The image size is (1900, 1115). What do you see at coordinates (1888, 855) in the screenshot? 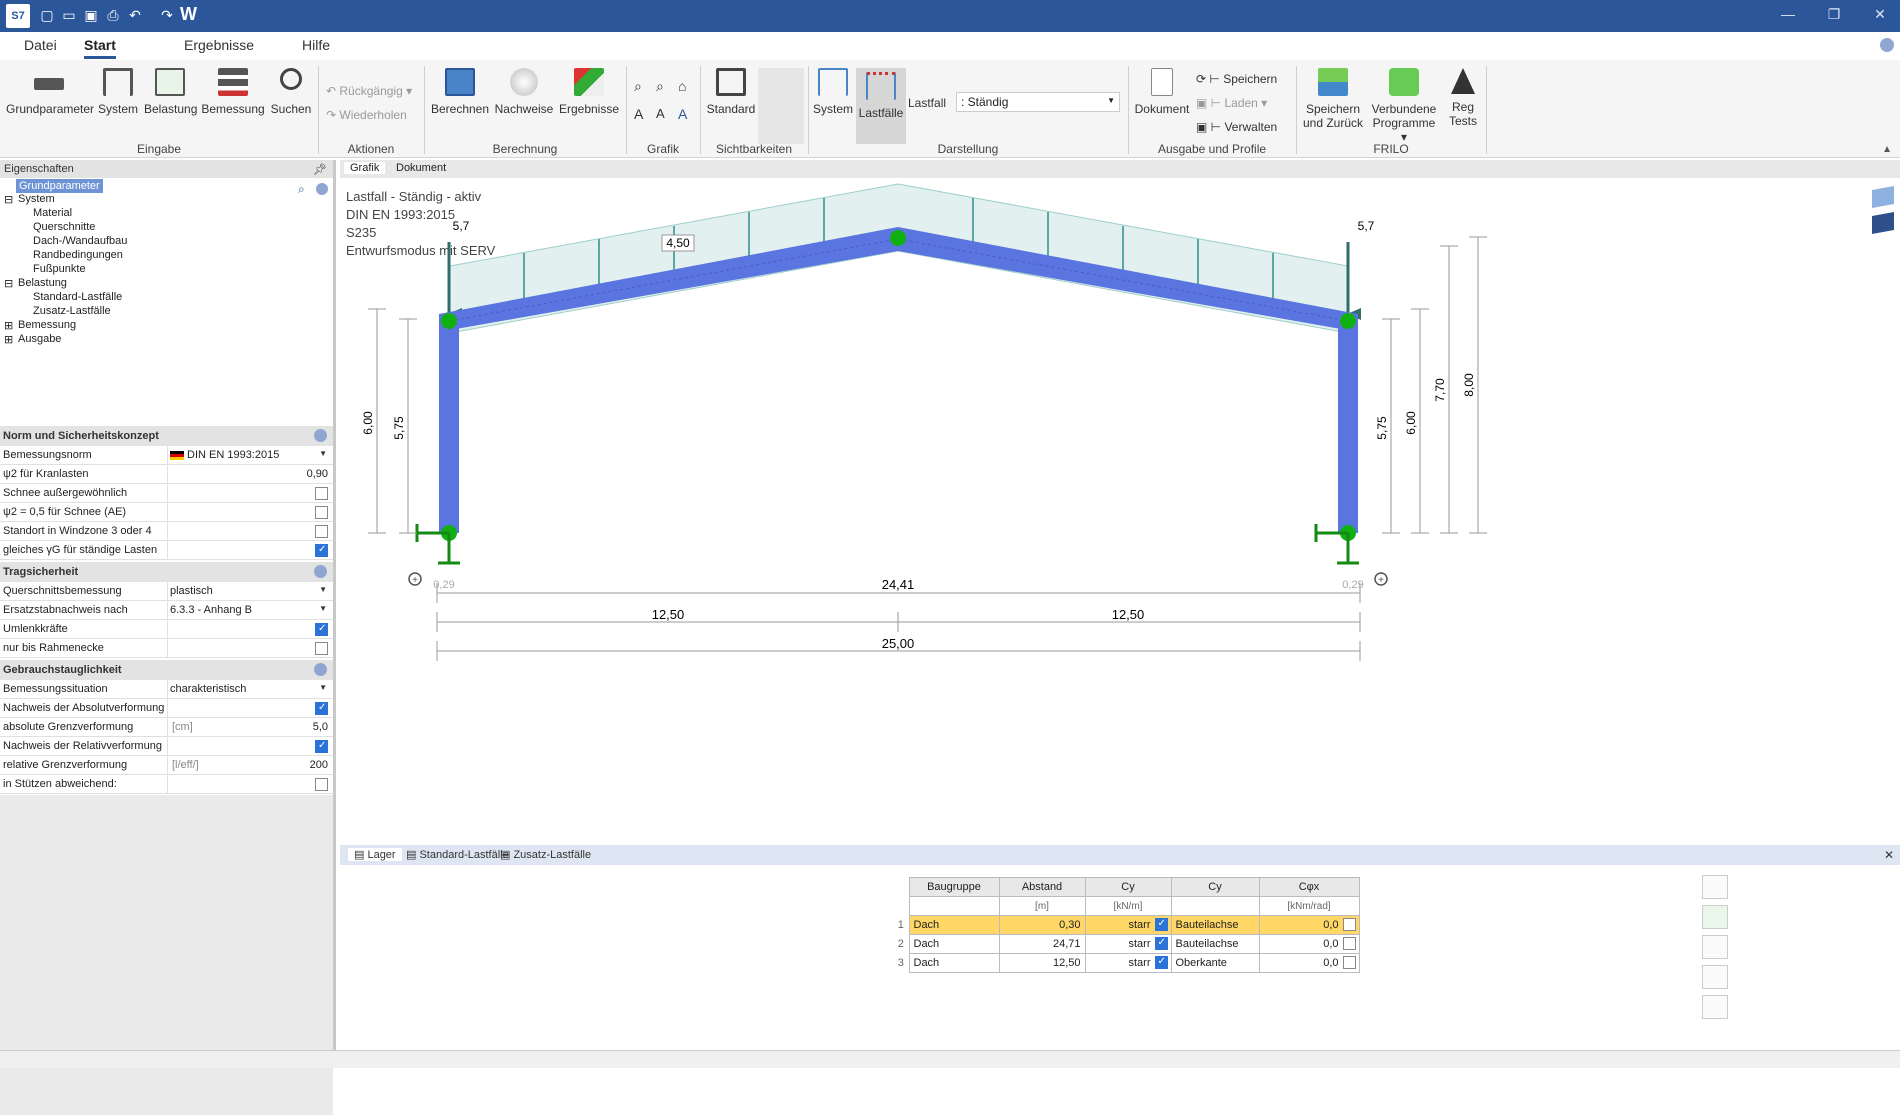
I see `close-panel-icon: ✕` at bounding box center [1888, 855].